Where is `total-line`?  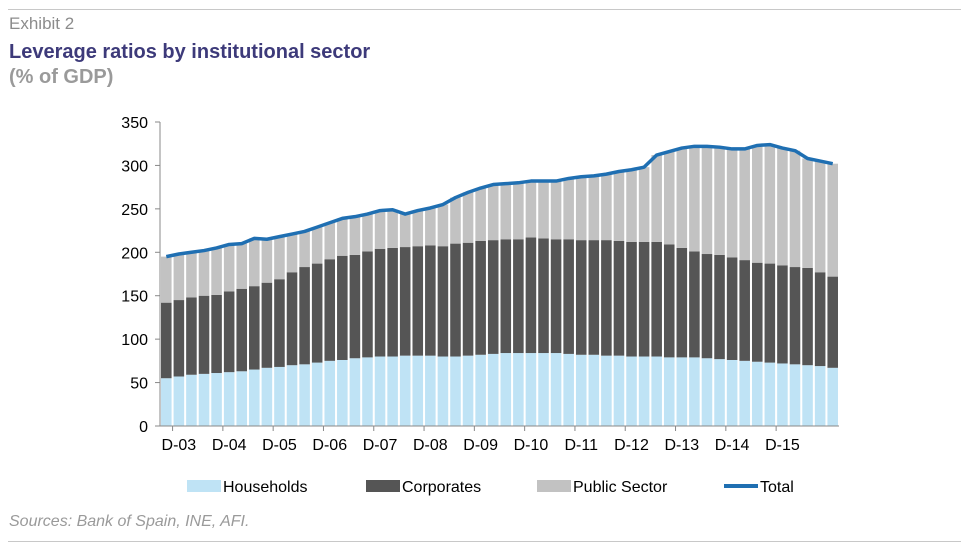 total-line is located at coordinates (499, 200).